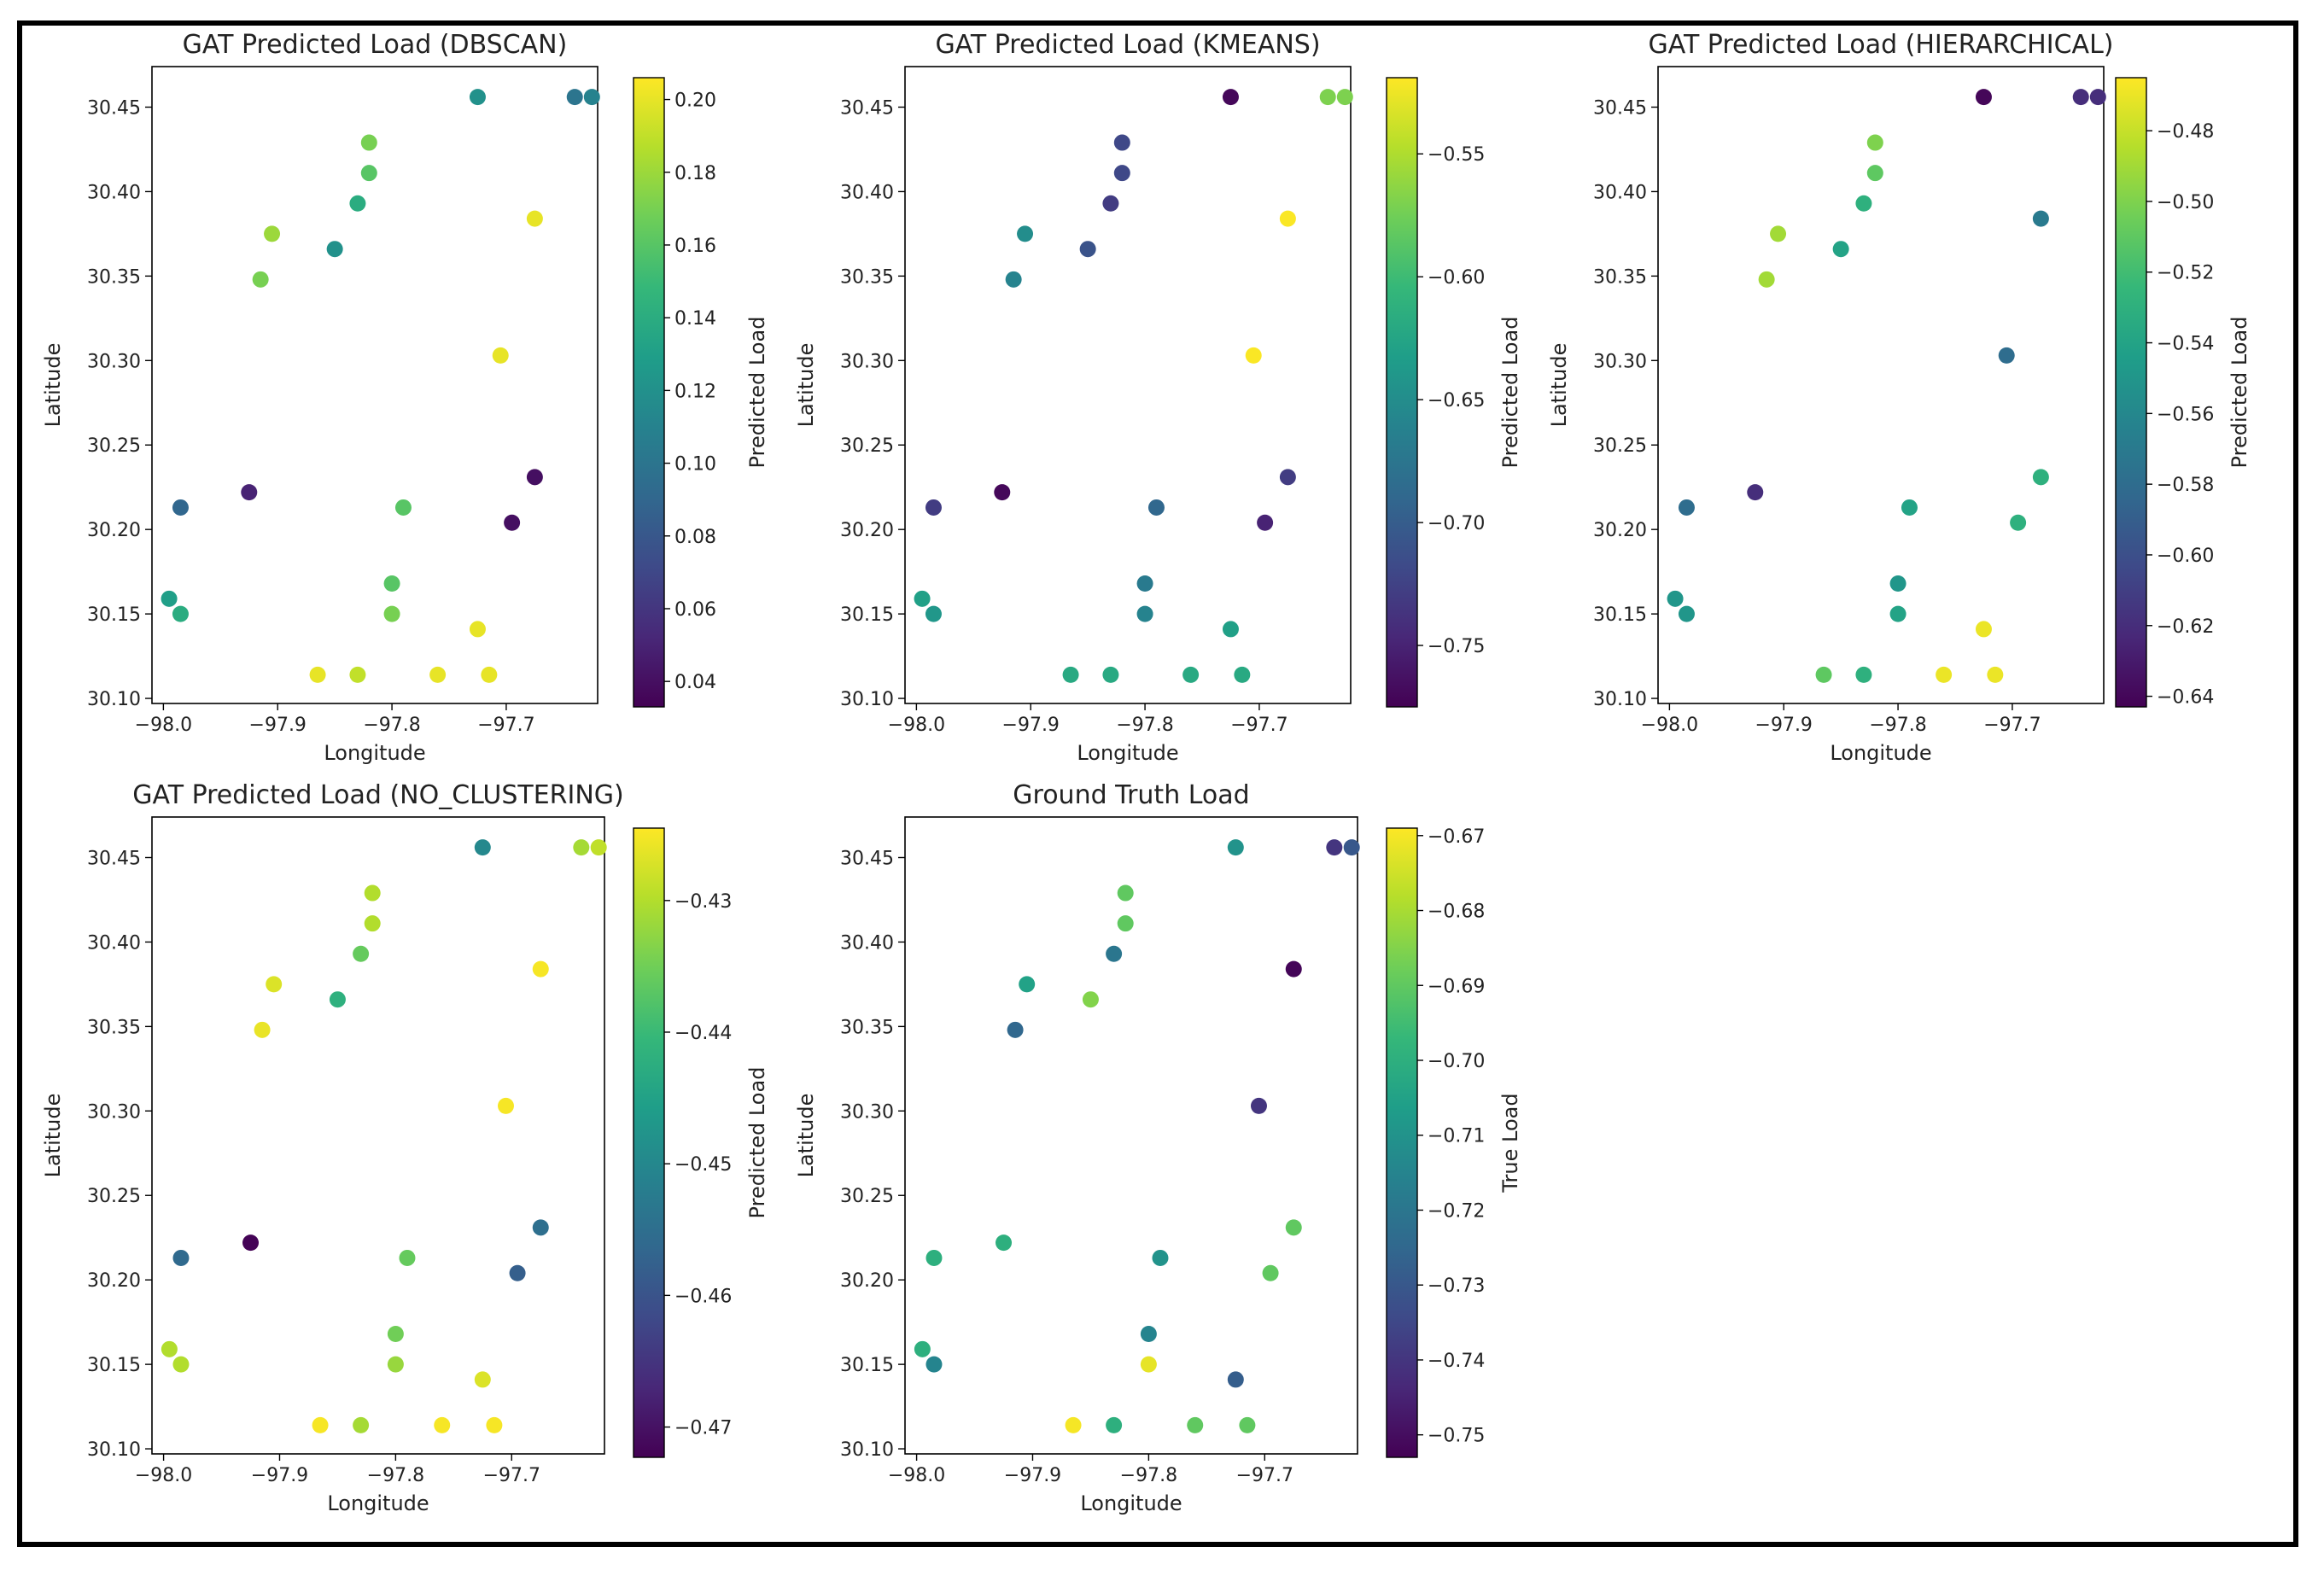 The width and height of the screenshot is (2324, 1570). I want to click on colorbar-tick-label: −0.73, so click(1456, 1286).